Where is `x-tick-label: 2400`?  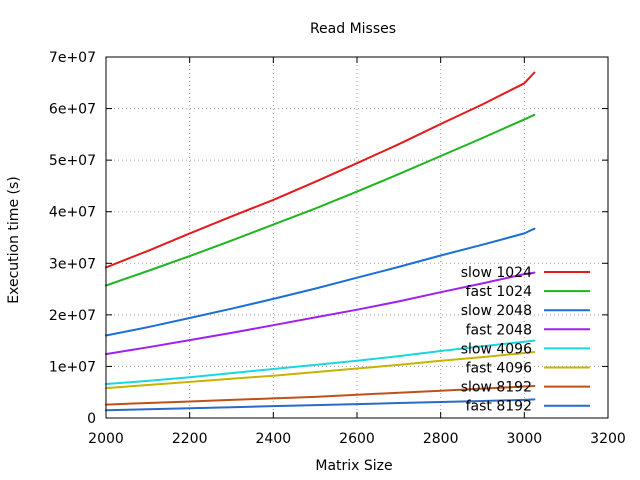 x-tick-label: 2400 is located at coordinates (274, 439).